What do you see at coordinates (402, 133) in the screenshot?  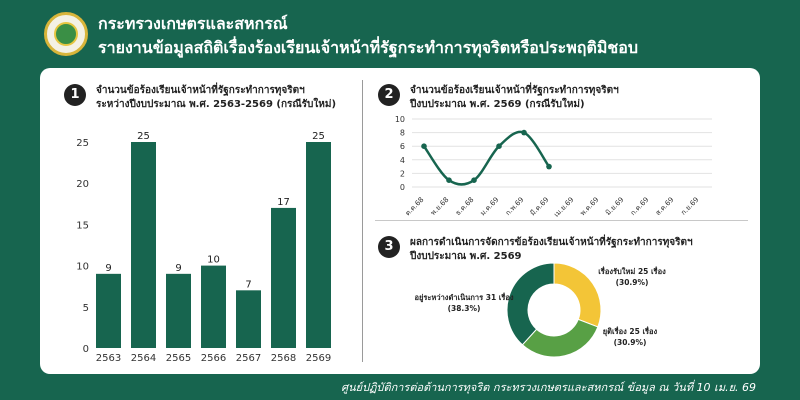 I see `y-tick-label: 8` at bounding box center [402, 133].